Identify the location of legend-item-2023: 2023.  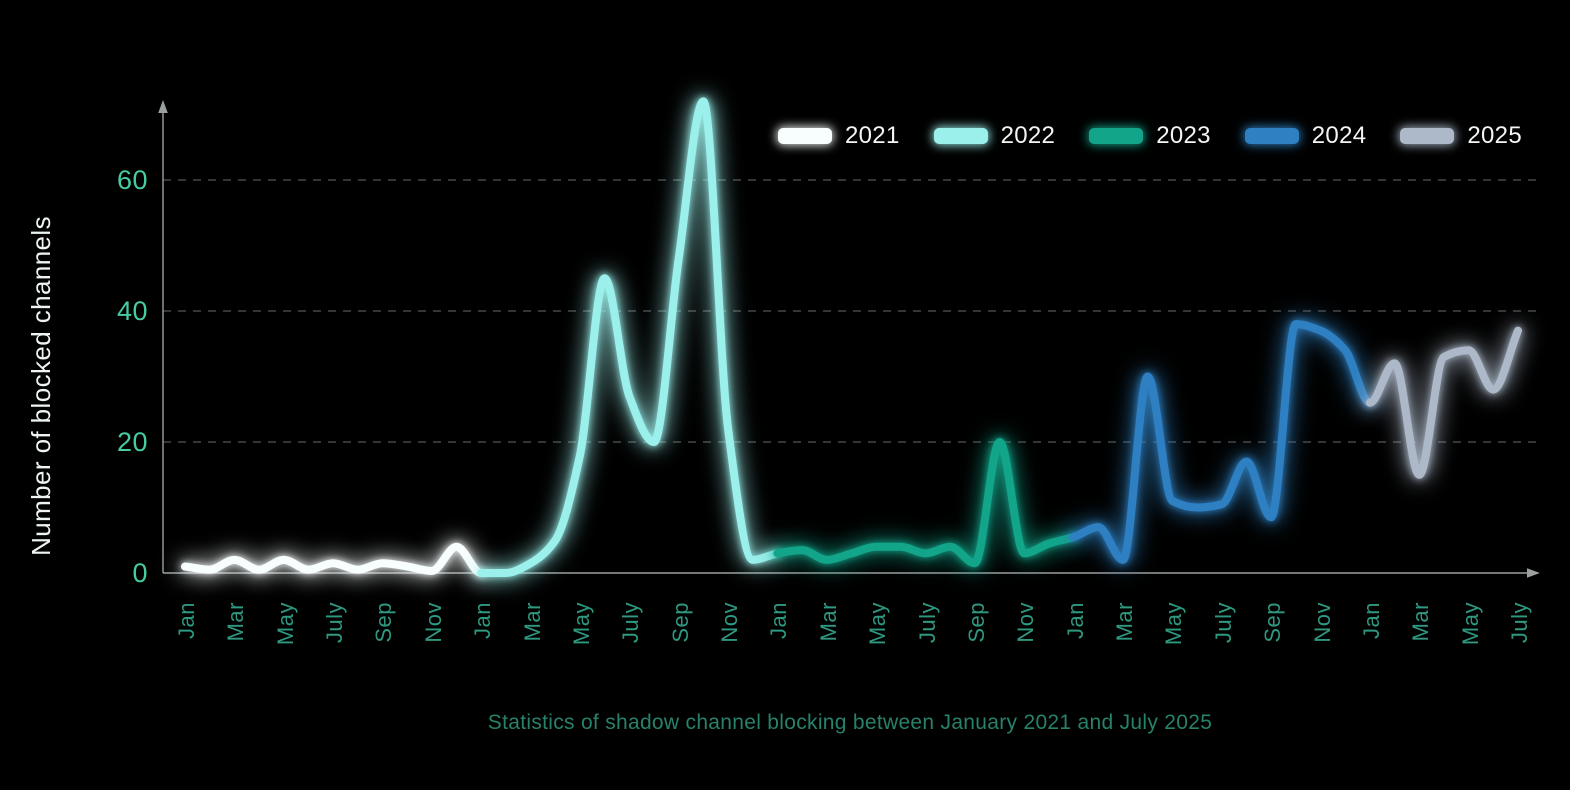
(1150, 136).